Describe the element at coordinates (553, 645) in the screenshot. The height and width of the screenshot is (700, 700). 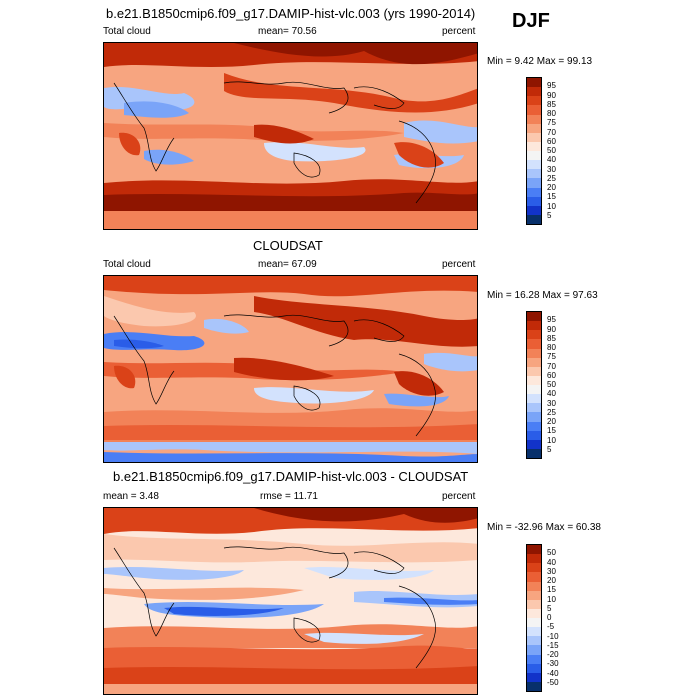
I see `colorbar-tick-label: -15` at that location.